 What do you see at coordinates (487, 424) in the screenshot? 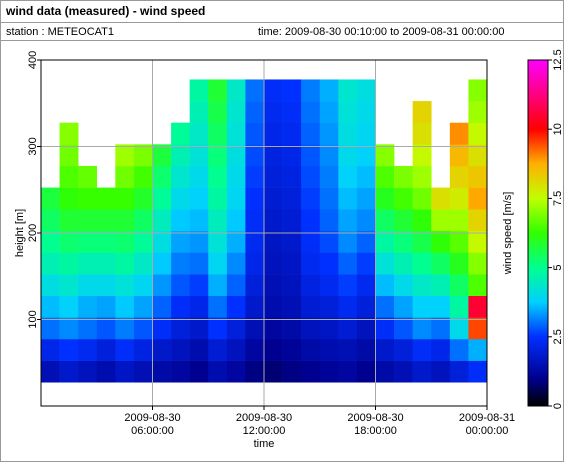
I see `x-tick-label: 2009-08-31 00:00:00` at bounding box center [487, 424].